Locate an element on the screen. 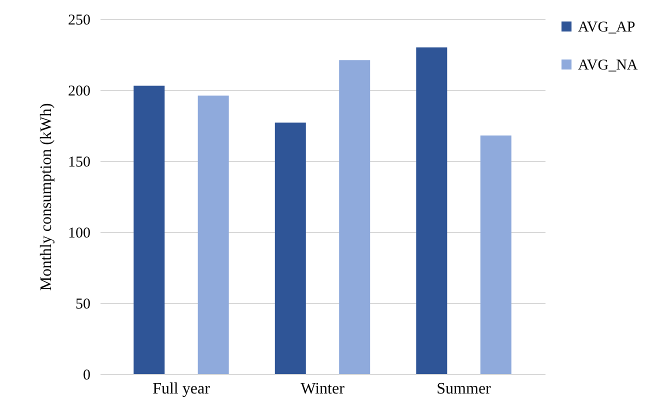  x-tick-label: Summer is located at coordinates (464, 389).